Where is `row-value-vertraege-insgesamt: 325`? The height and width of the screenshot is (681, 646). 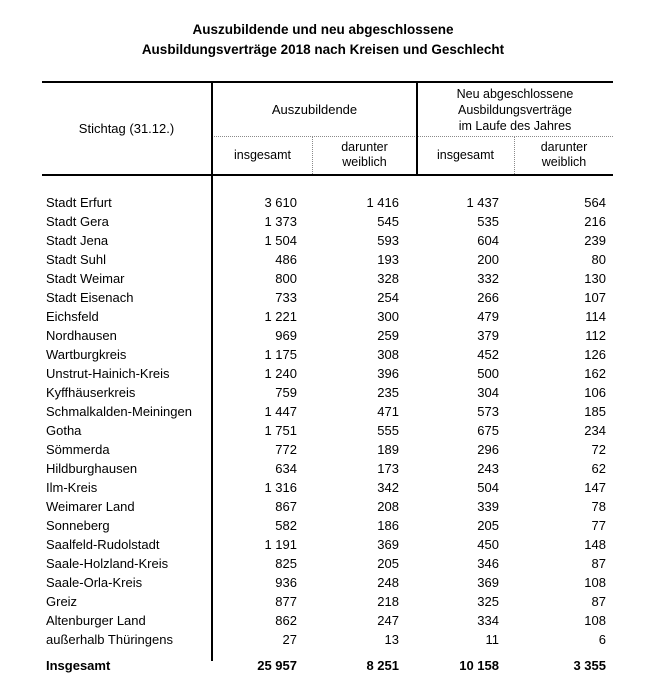 row-value-vertraege-insgesamt: 325 is located at coordinates (488, 601).